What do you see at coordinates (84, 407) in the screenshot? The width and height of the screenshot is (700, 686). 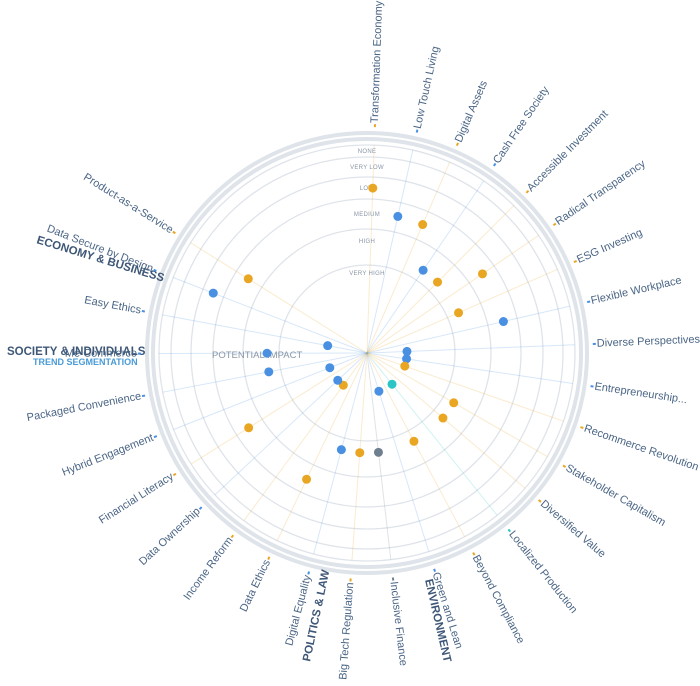 I see `trend-label: Packaged Convenience` at bounding box center [84, 407].